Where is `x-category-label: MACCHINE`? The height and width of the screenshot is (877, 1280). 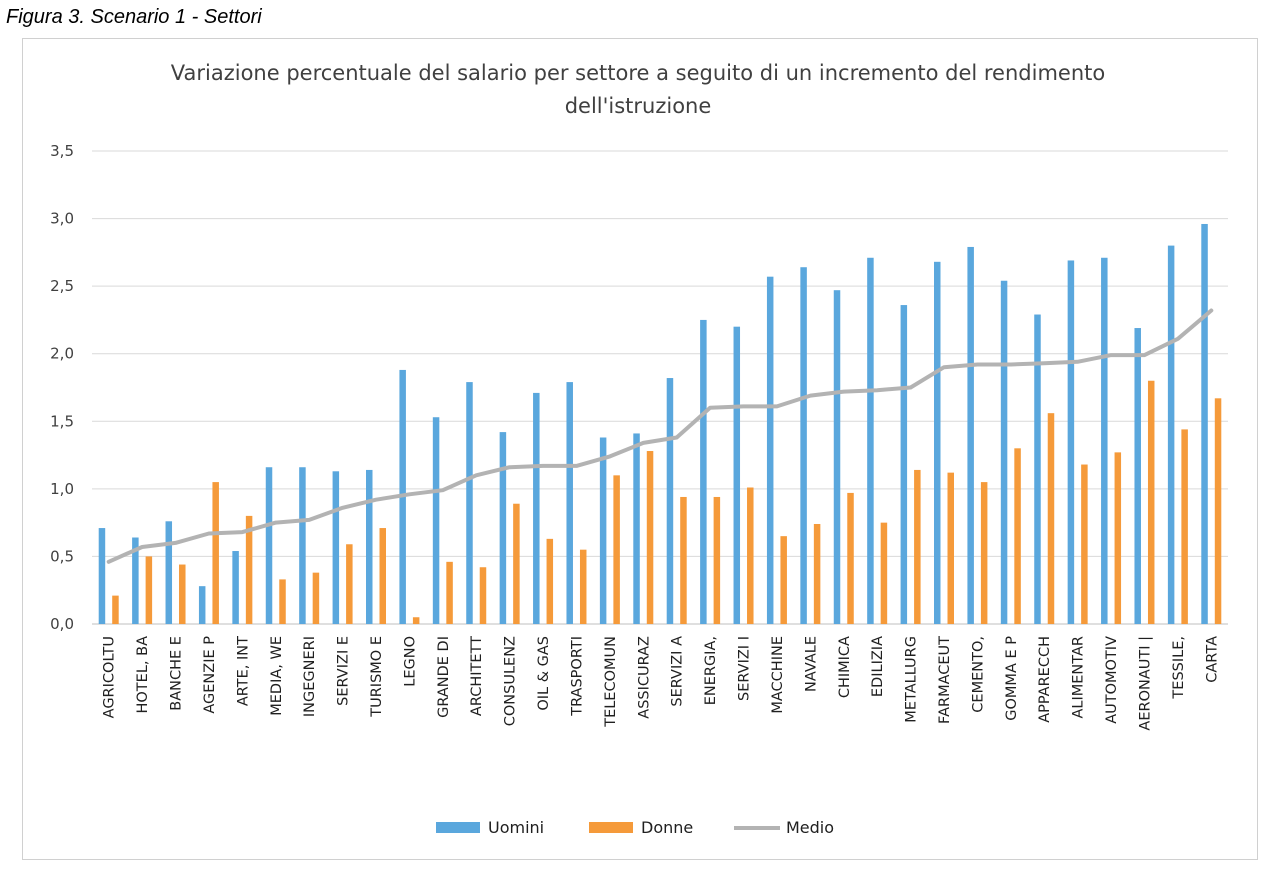
x-category-label: MACCHINE is located at coordinates (778, 675).